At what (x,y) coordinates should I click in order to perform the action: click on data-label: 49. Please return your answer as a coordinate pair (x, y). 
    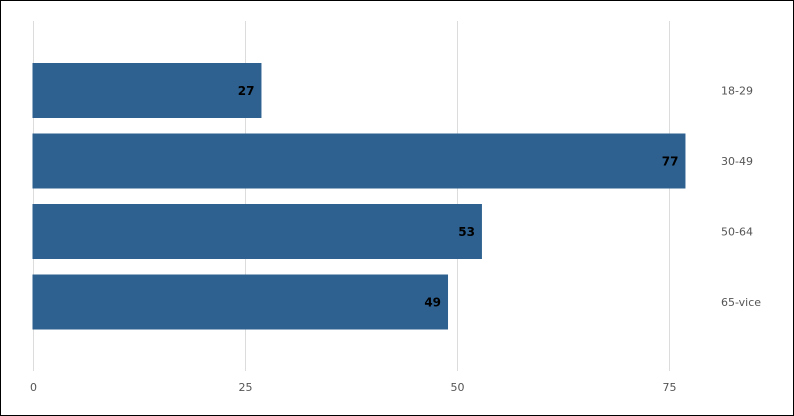
    Looking at the image, I should click on (432, 303).